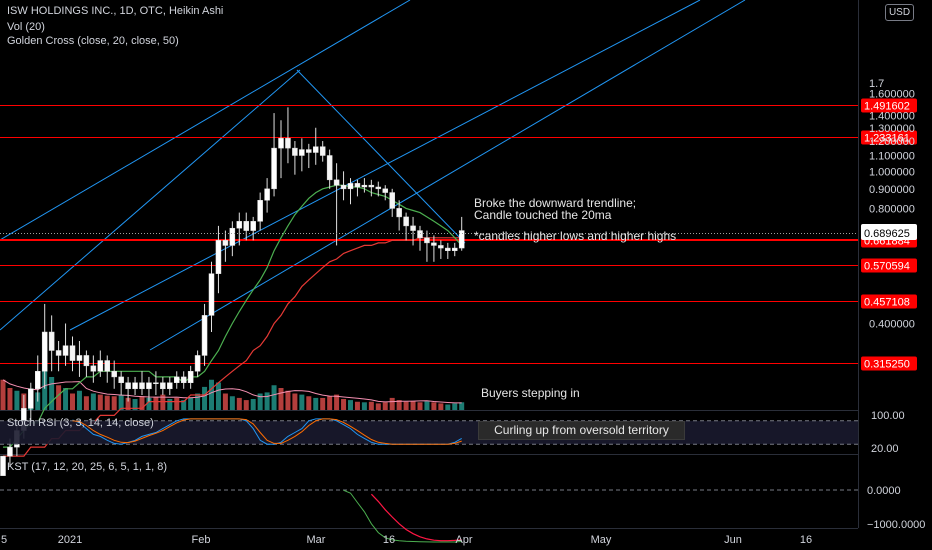  I want to click on kst-legend: KST (17, 12, 20, 25, 6, 5, 1, 1, 8), so click(87, 467).